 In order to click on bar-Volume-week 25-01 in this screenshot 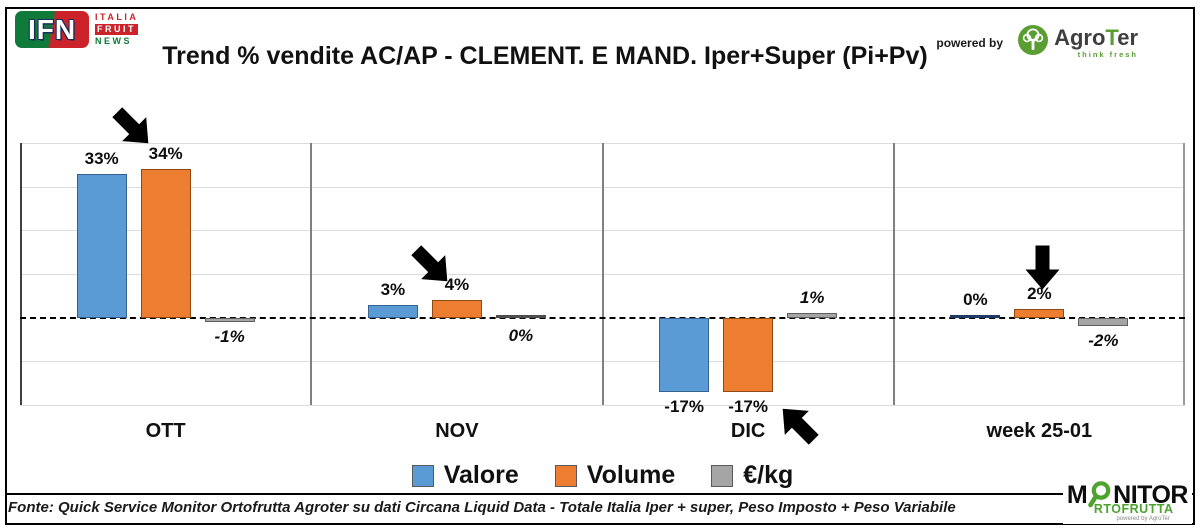, I will do `click(1039, 313)`.